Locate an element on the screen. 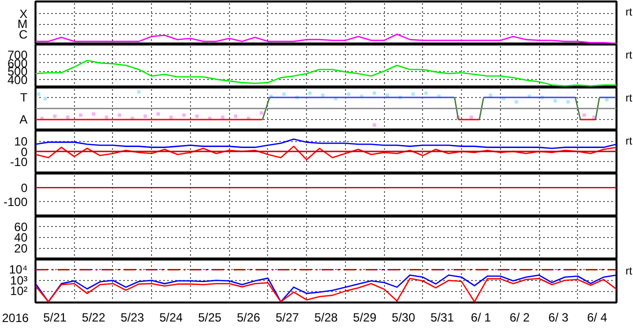  y-tick-label: 0 is located at coordinates (24, 188).